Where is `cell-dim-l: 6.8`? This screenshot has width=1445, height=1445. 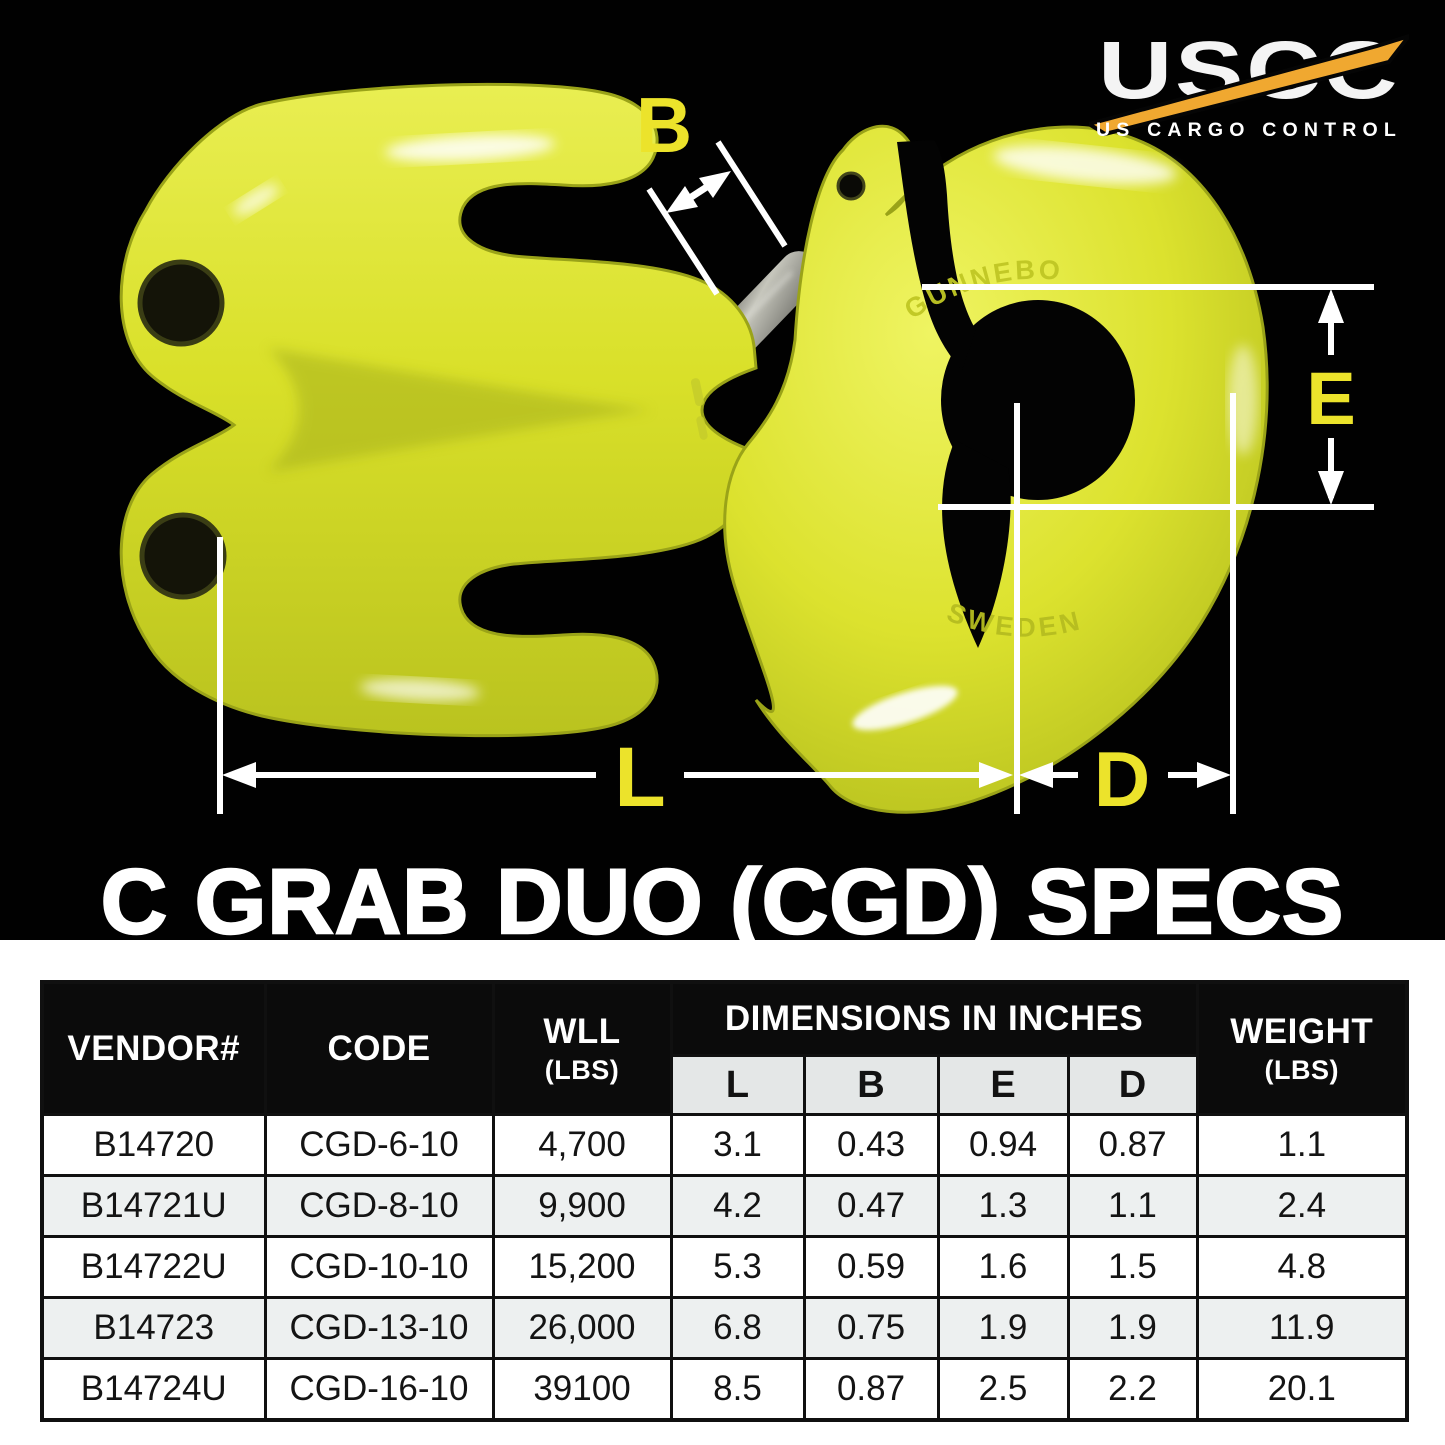 cell-dim-l: 6.8 is located at coordinates (737, 1328).